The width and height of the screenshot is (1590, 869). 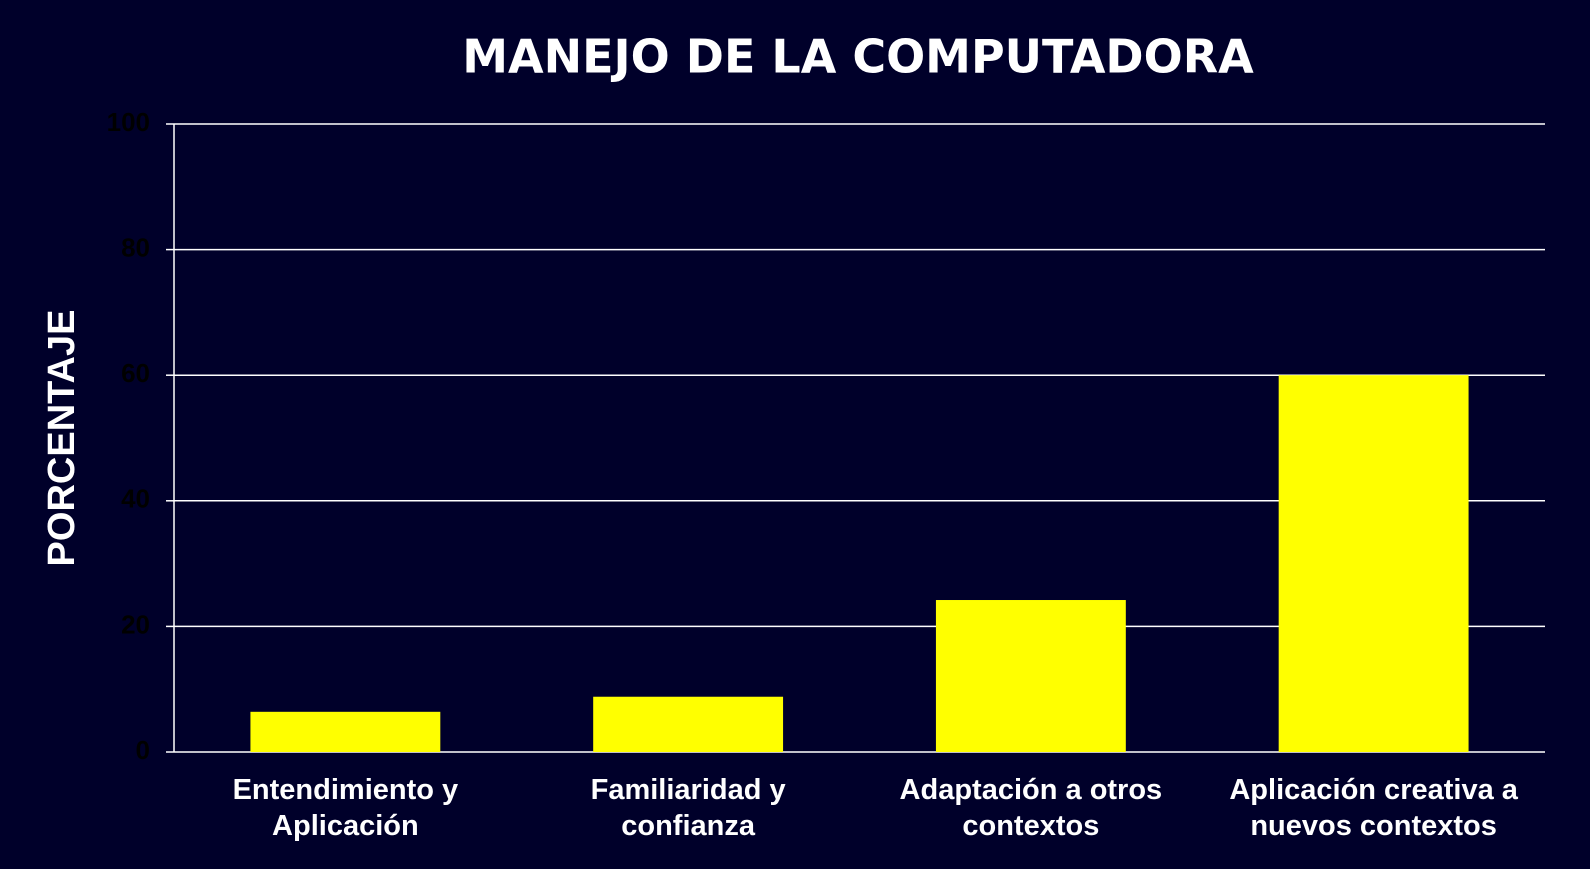 What do you see at coordinates (128, 122) in the screenshot?
I see `y-tick-label: 100` at bounding box center [128, 122].